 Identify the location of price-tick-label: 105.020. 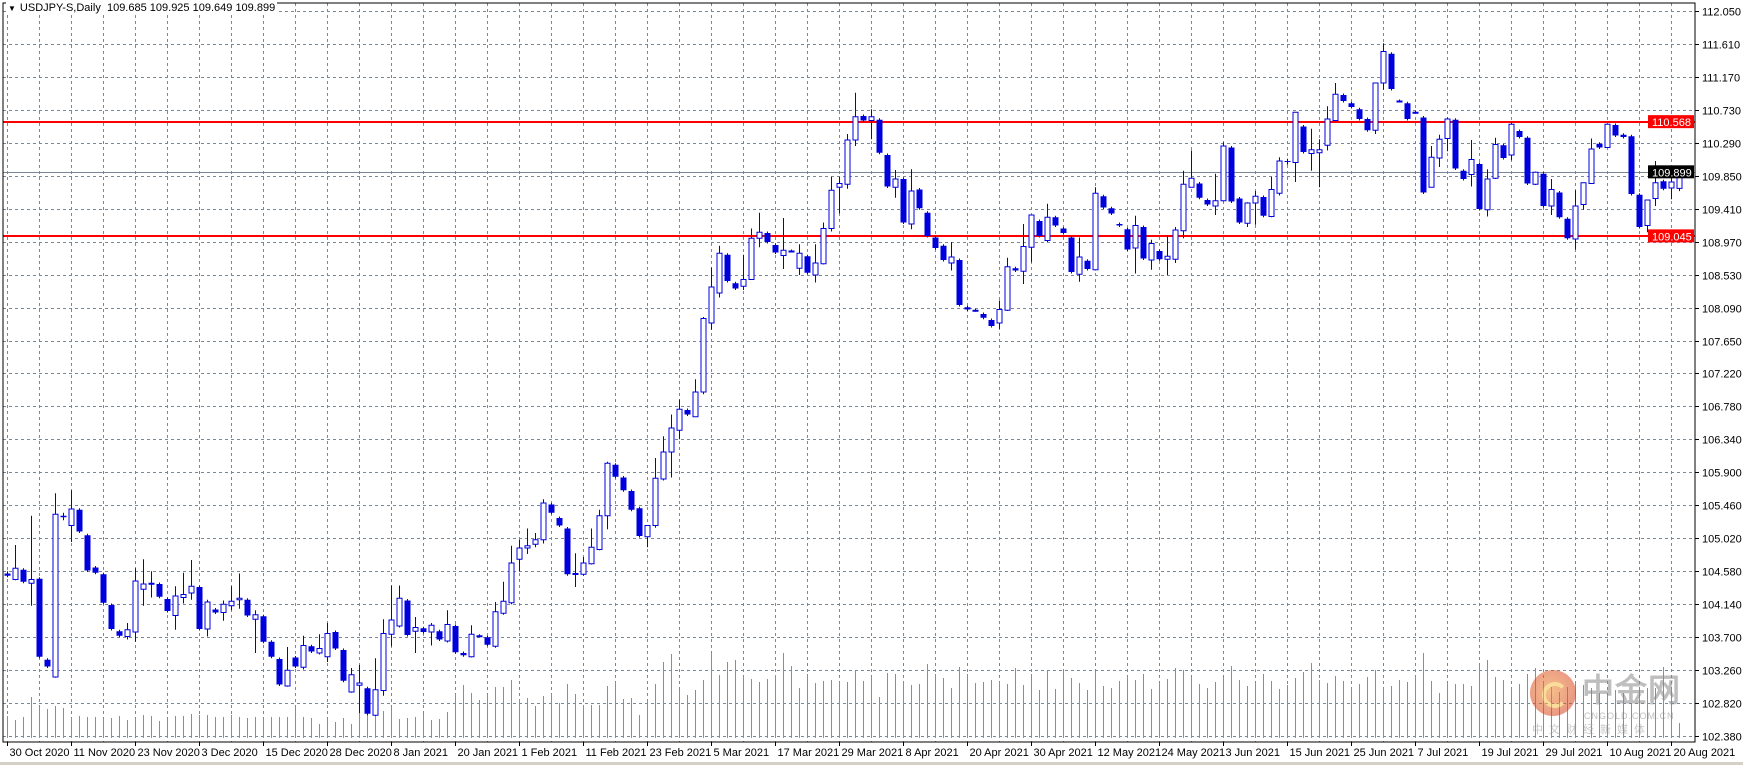
(1722, 540).